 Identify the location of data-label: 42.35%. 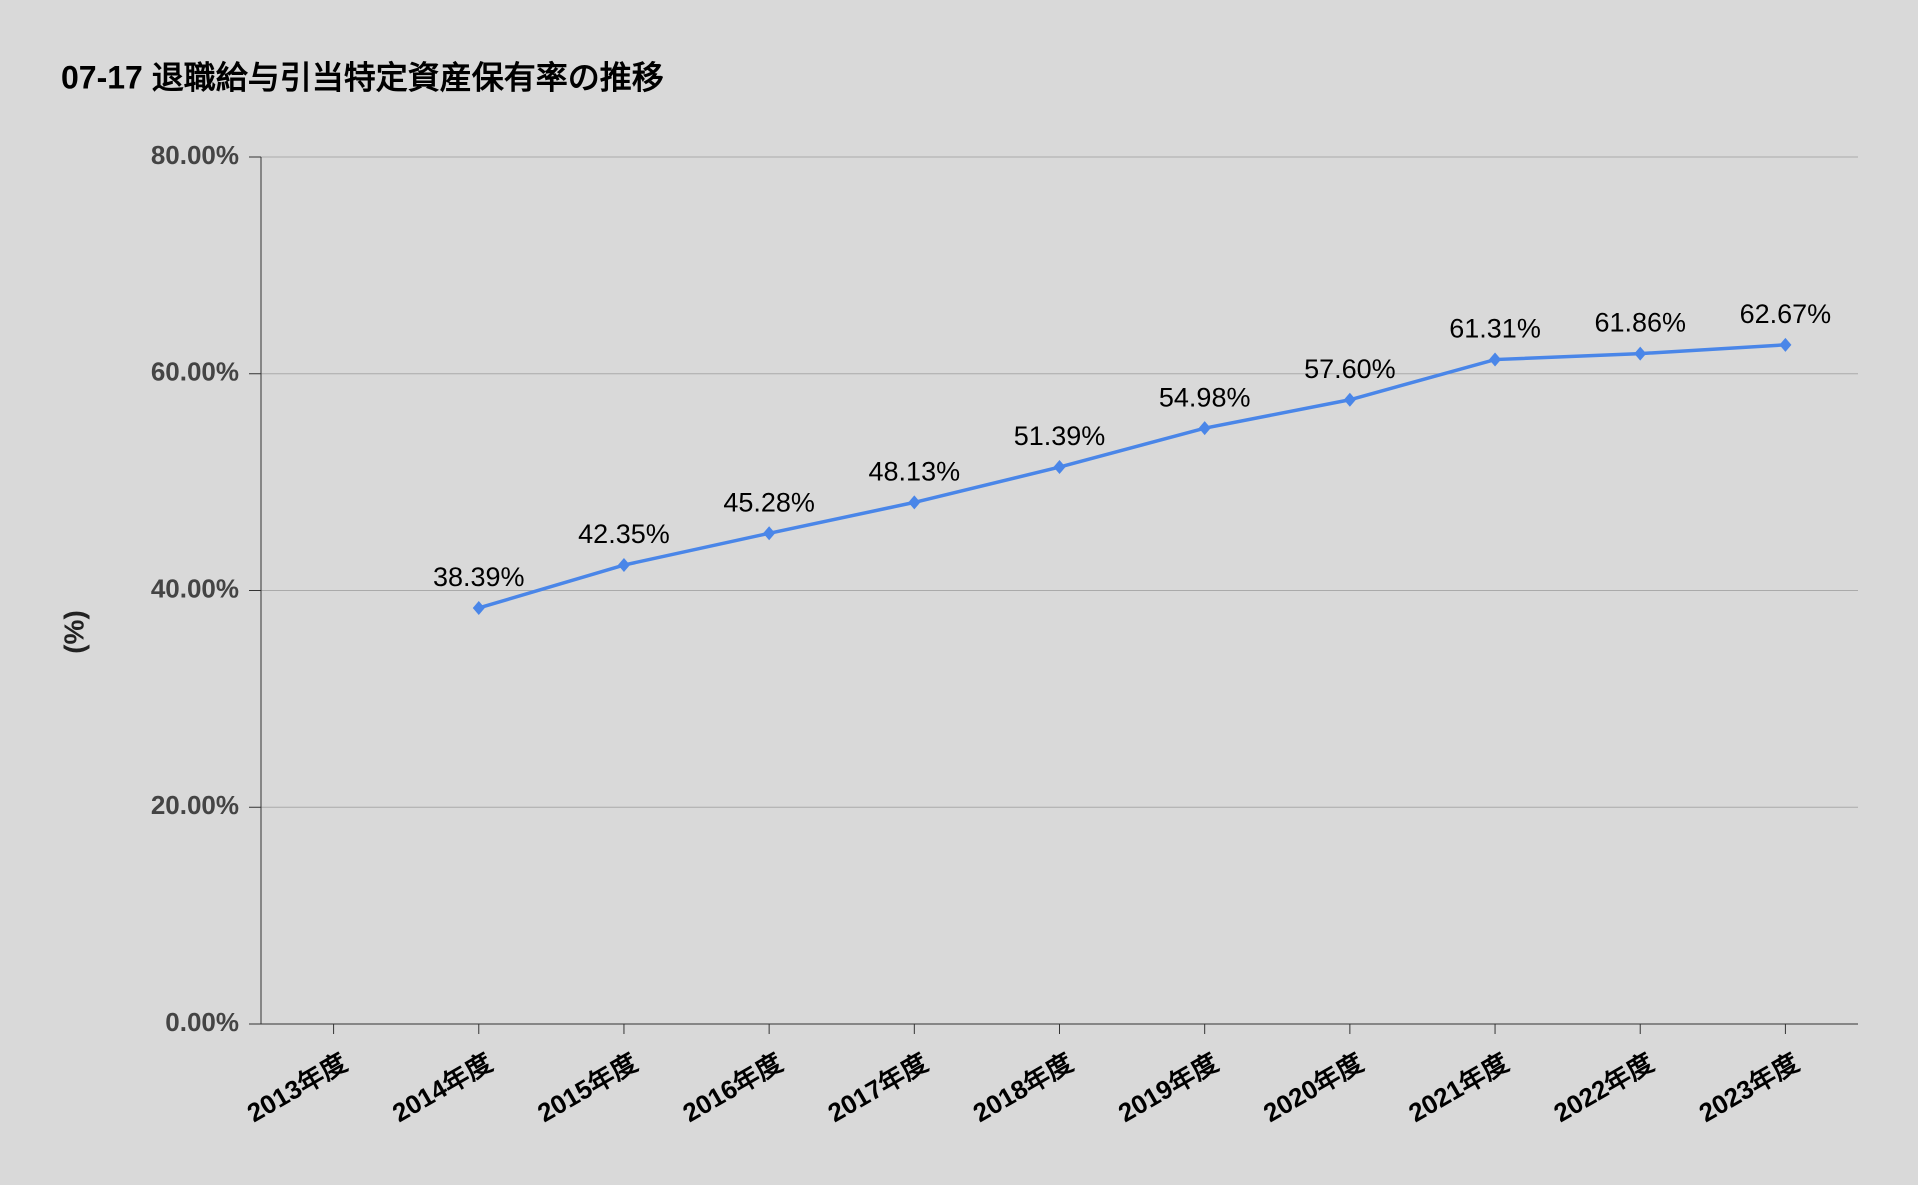
(624, 534).